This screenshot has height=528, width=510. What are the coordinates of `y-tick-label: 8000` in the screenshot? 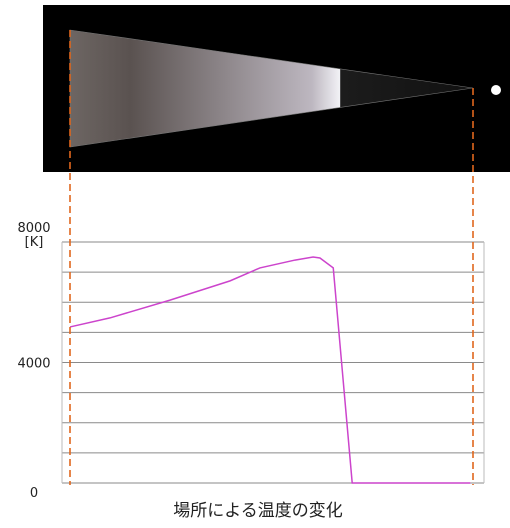 It's located at (33, 228).